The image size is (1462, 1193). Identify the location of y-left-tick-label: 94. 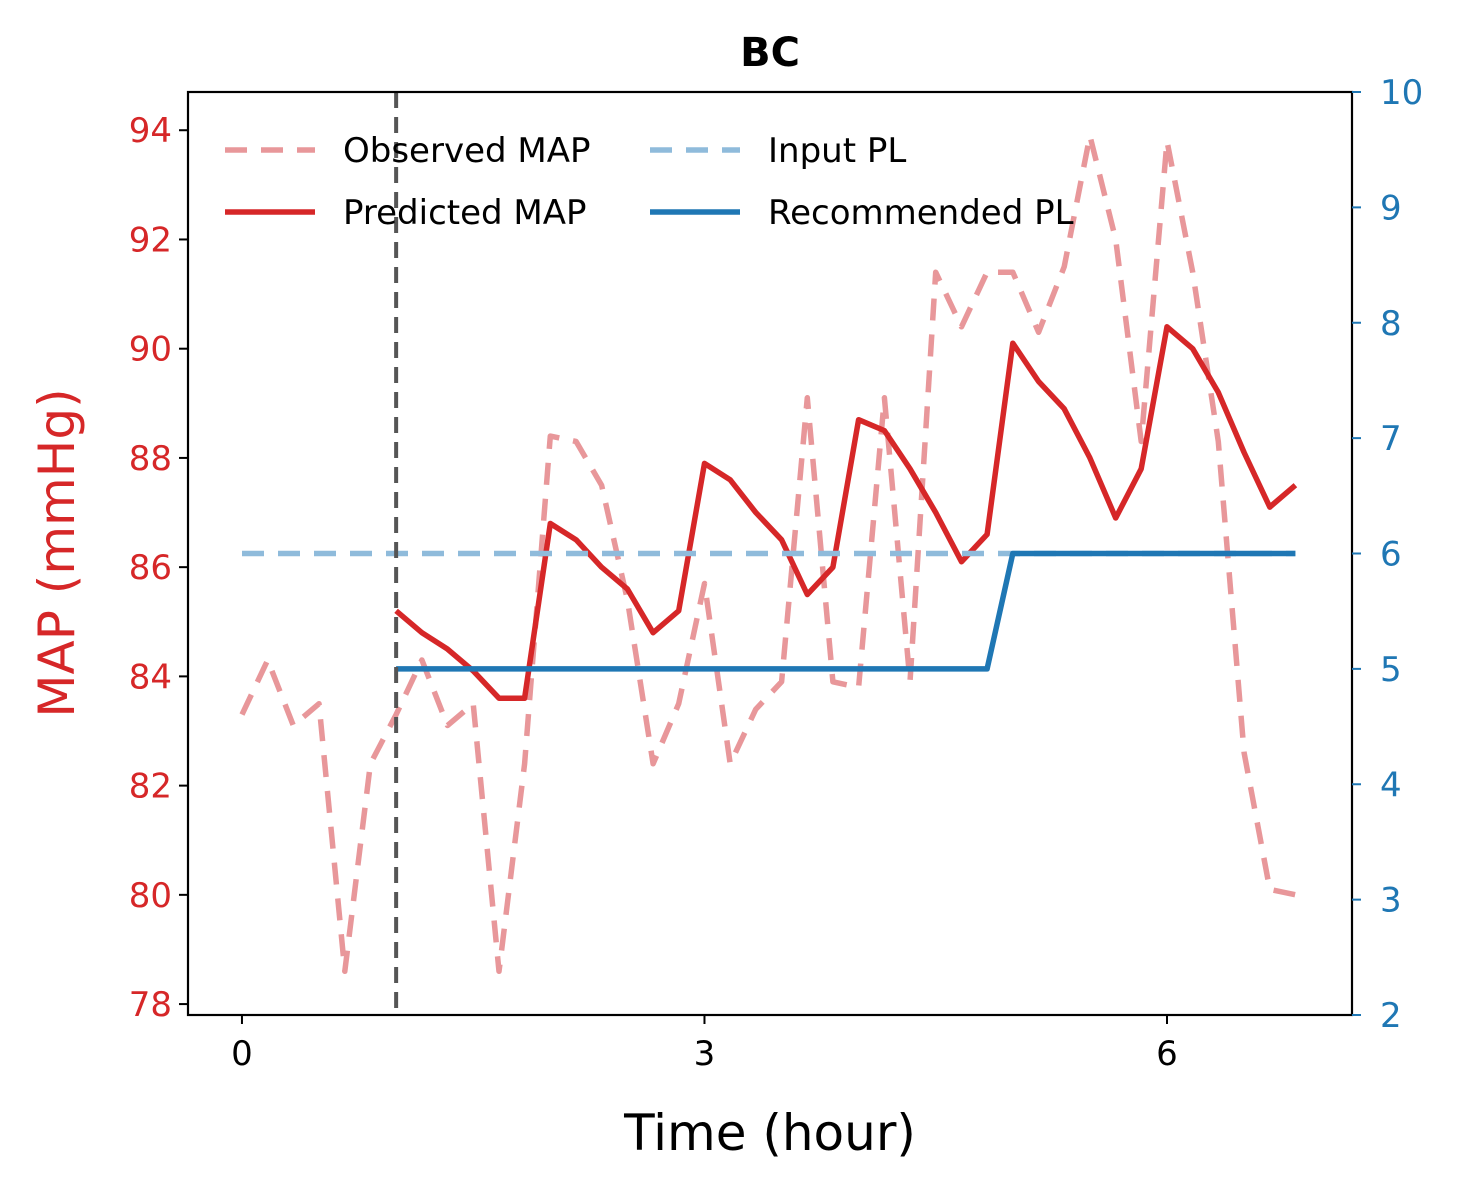
(150, 131).